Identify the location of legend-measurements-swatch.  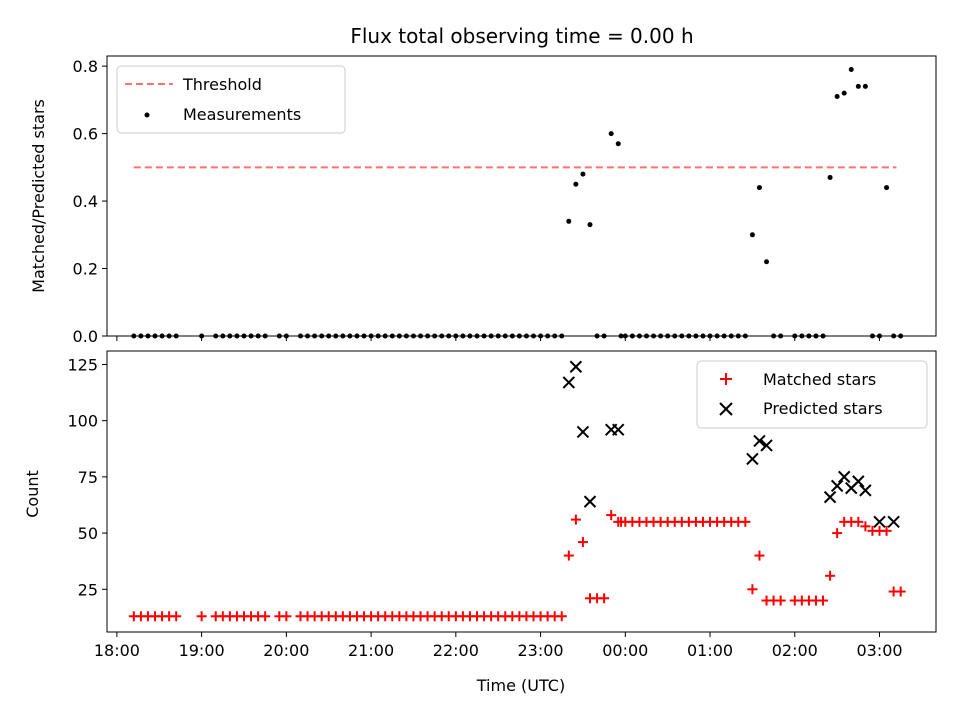
(147, 115).